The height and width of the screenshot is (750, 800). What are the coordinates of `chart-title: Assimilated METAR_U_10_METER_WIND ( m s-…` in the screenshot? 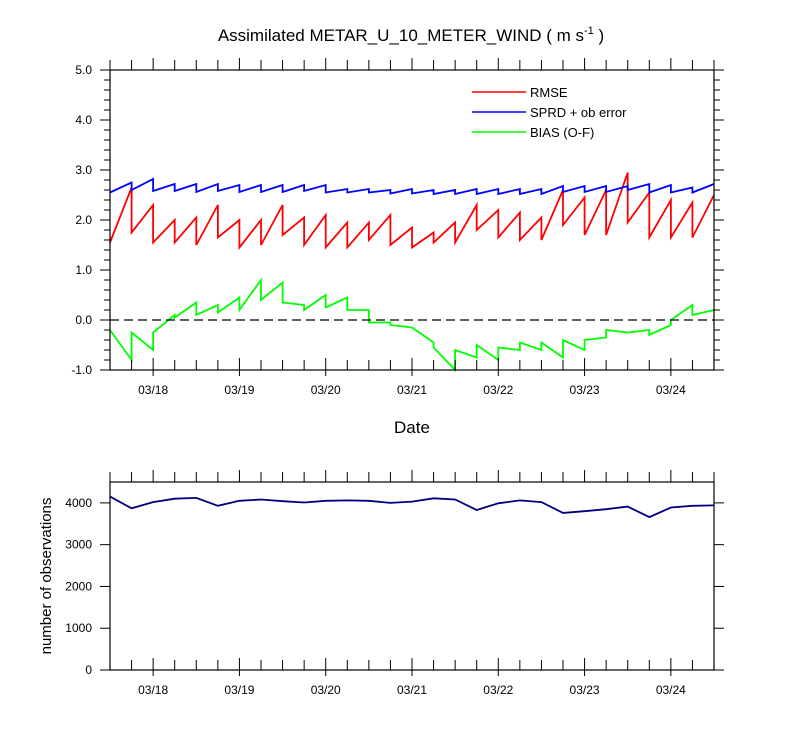 It's located at (411, 35).